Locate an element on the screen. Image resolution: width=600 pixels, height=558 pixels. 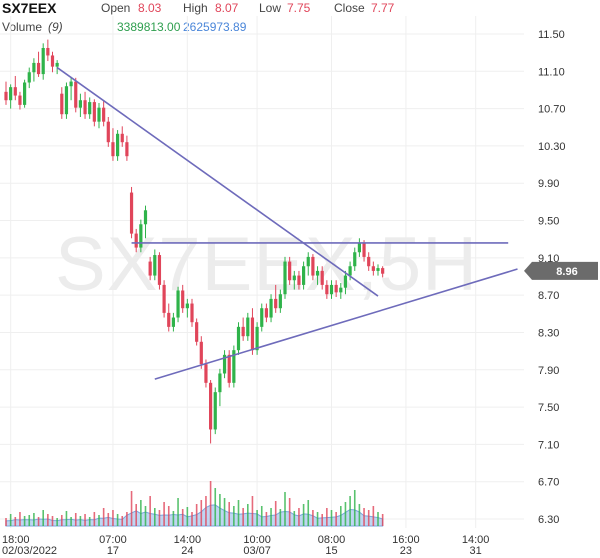
last-price-value: 8.96 is located at coordinates (566, 272).